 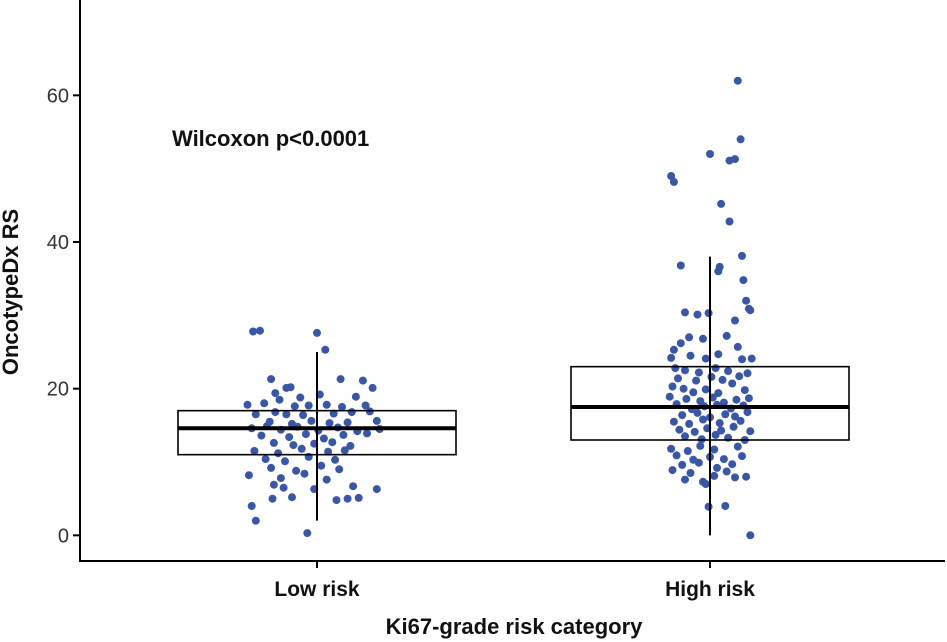 I want to click on y-axis-title: OncotypeDx RS, so click(x=11, y=292).